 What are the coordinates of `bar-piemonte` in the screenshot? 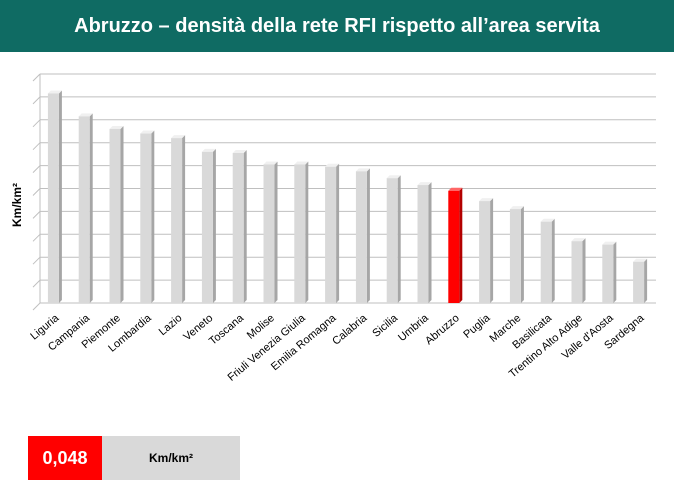 It's located at (116, 214).